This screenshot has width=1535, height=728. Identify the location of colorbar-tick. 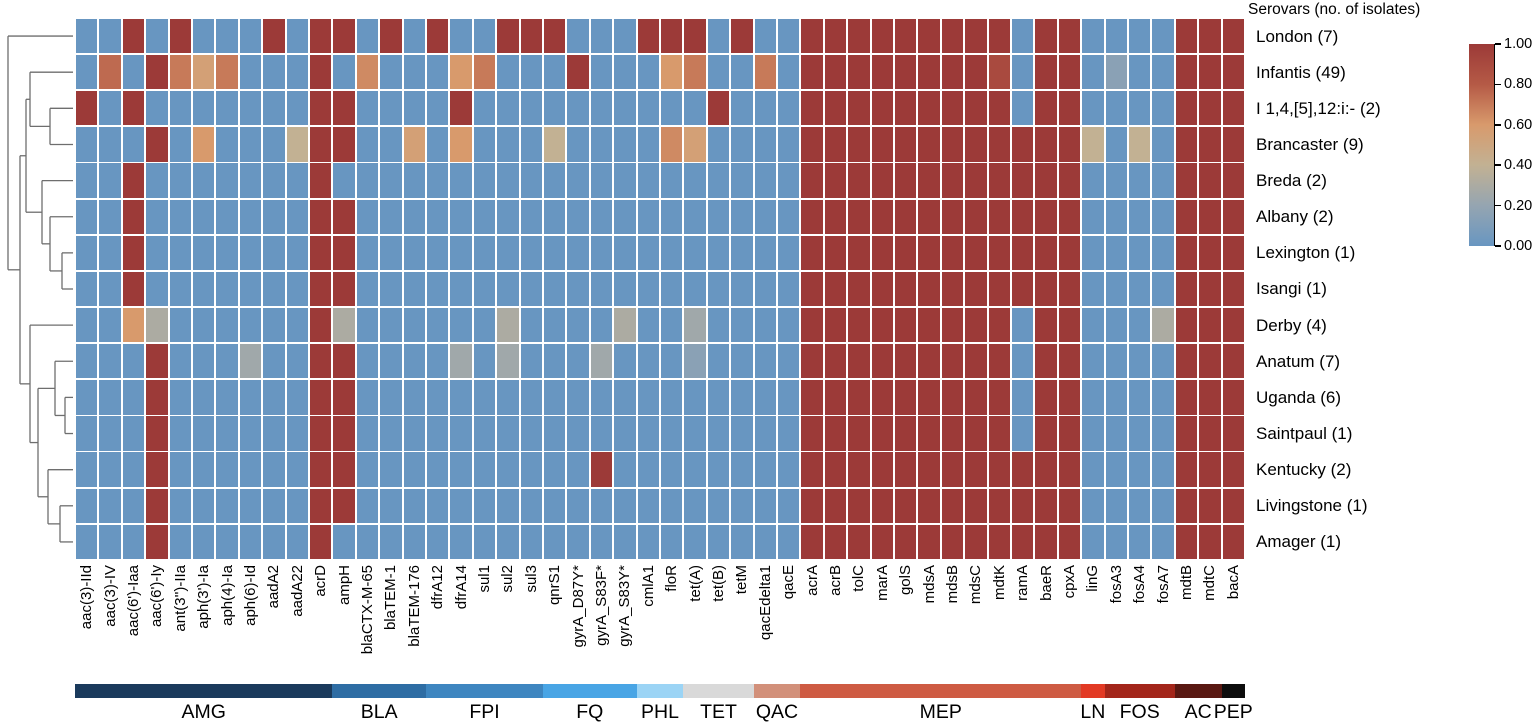
(1498, 44).